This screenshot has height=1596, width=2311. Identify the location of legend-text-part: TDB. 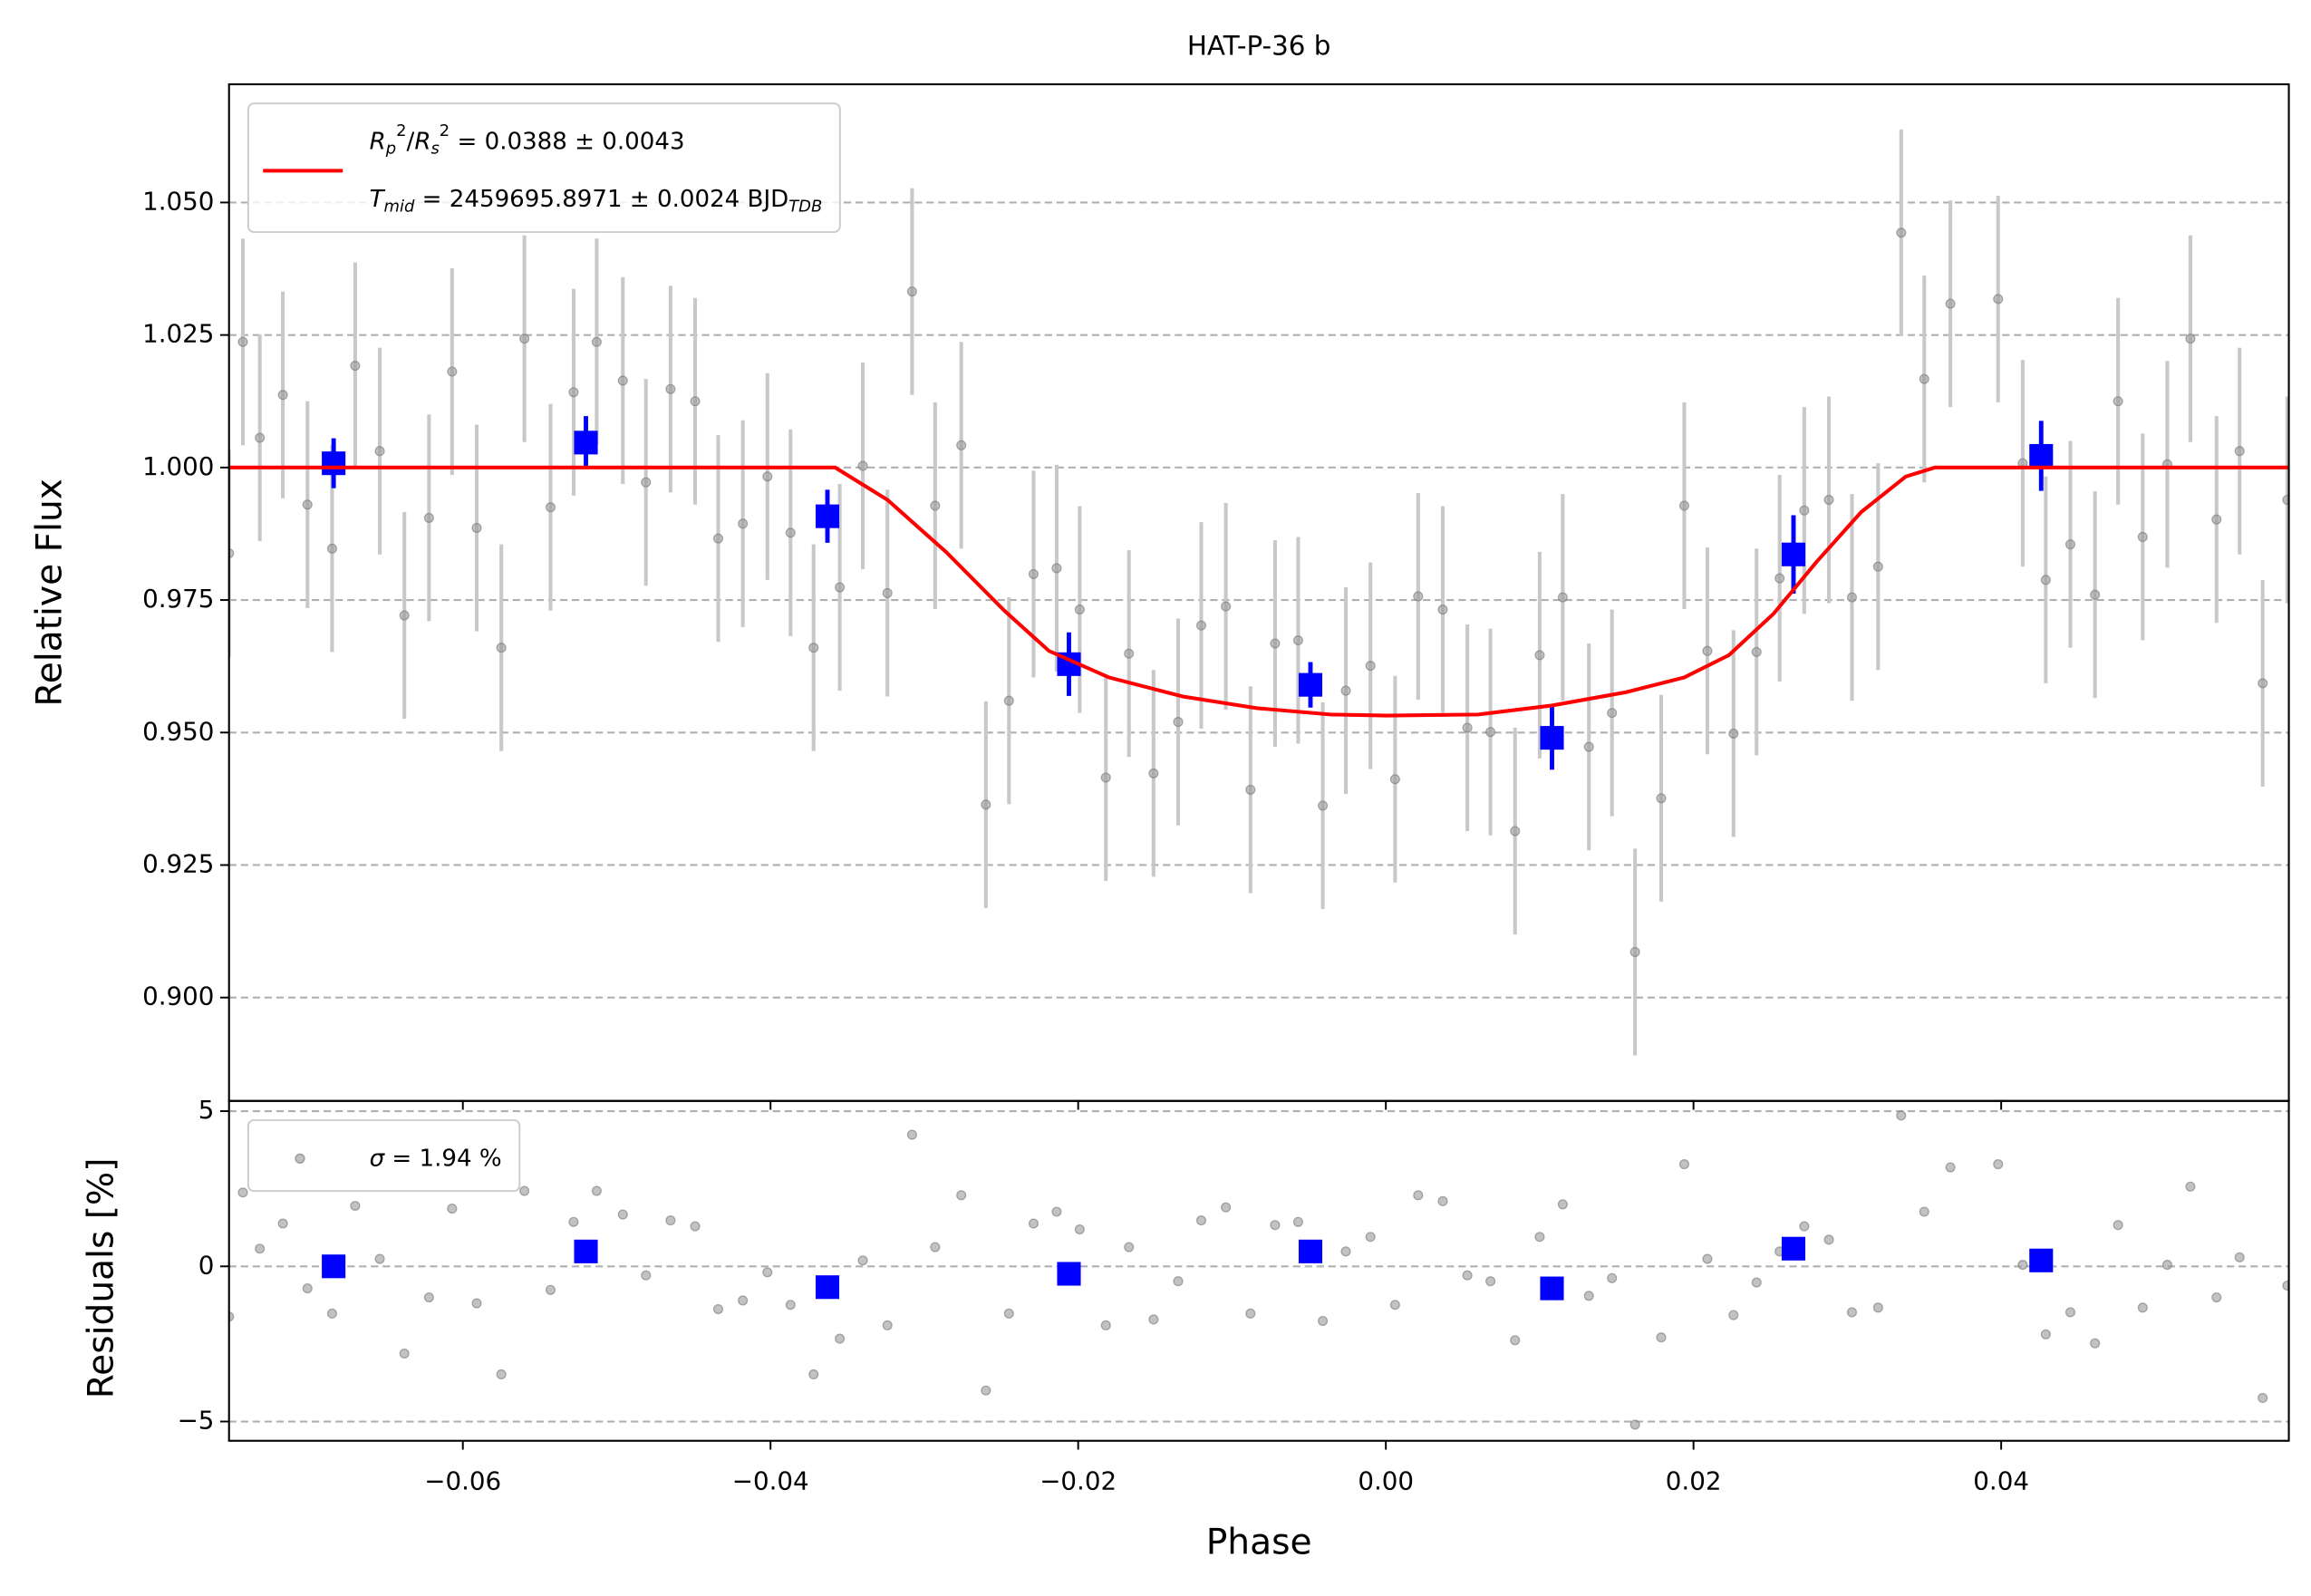
(805, 206).